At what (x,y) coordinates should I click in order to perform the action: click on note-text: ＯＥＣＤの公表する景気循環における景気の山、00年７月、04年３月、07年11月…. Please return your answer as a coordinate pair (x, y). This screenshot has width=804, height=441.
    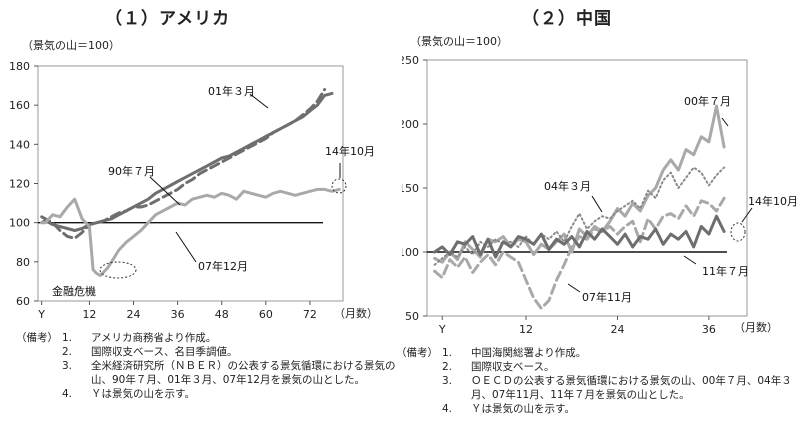
    Looking at the image, I should click on (631, 388).